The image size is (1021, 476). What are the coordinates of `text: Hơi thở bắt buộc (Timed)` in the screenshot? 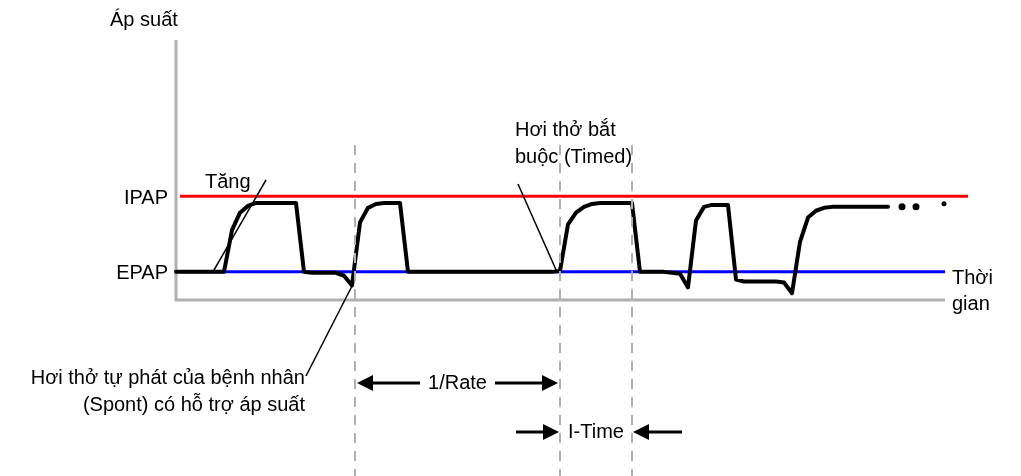 It's located at (574, 142).